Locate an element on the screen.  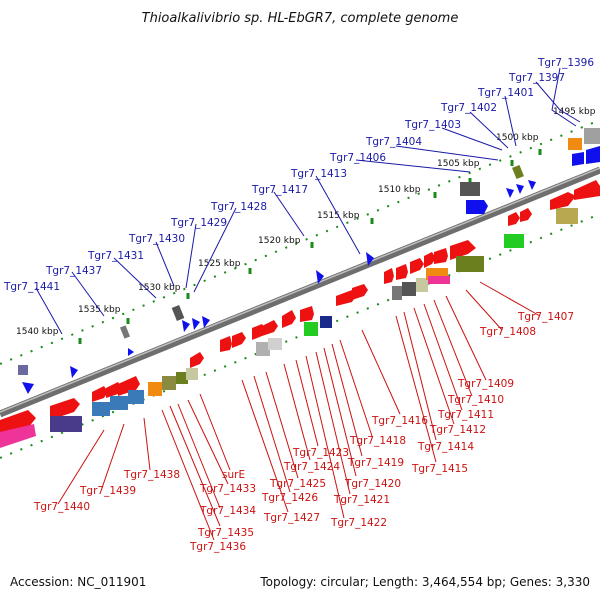
gene-label: Tgr7_1437 is located at coordinates (73, 271).